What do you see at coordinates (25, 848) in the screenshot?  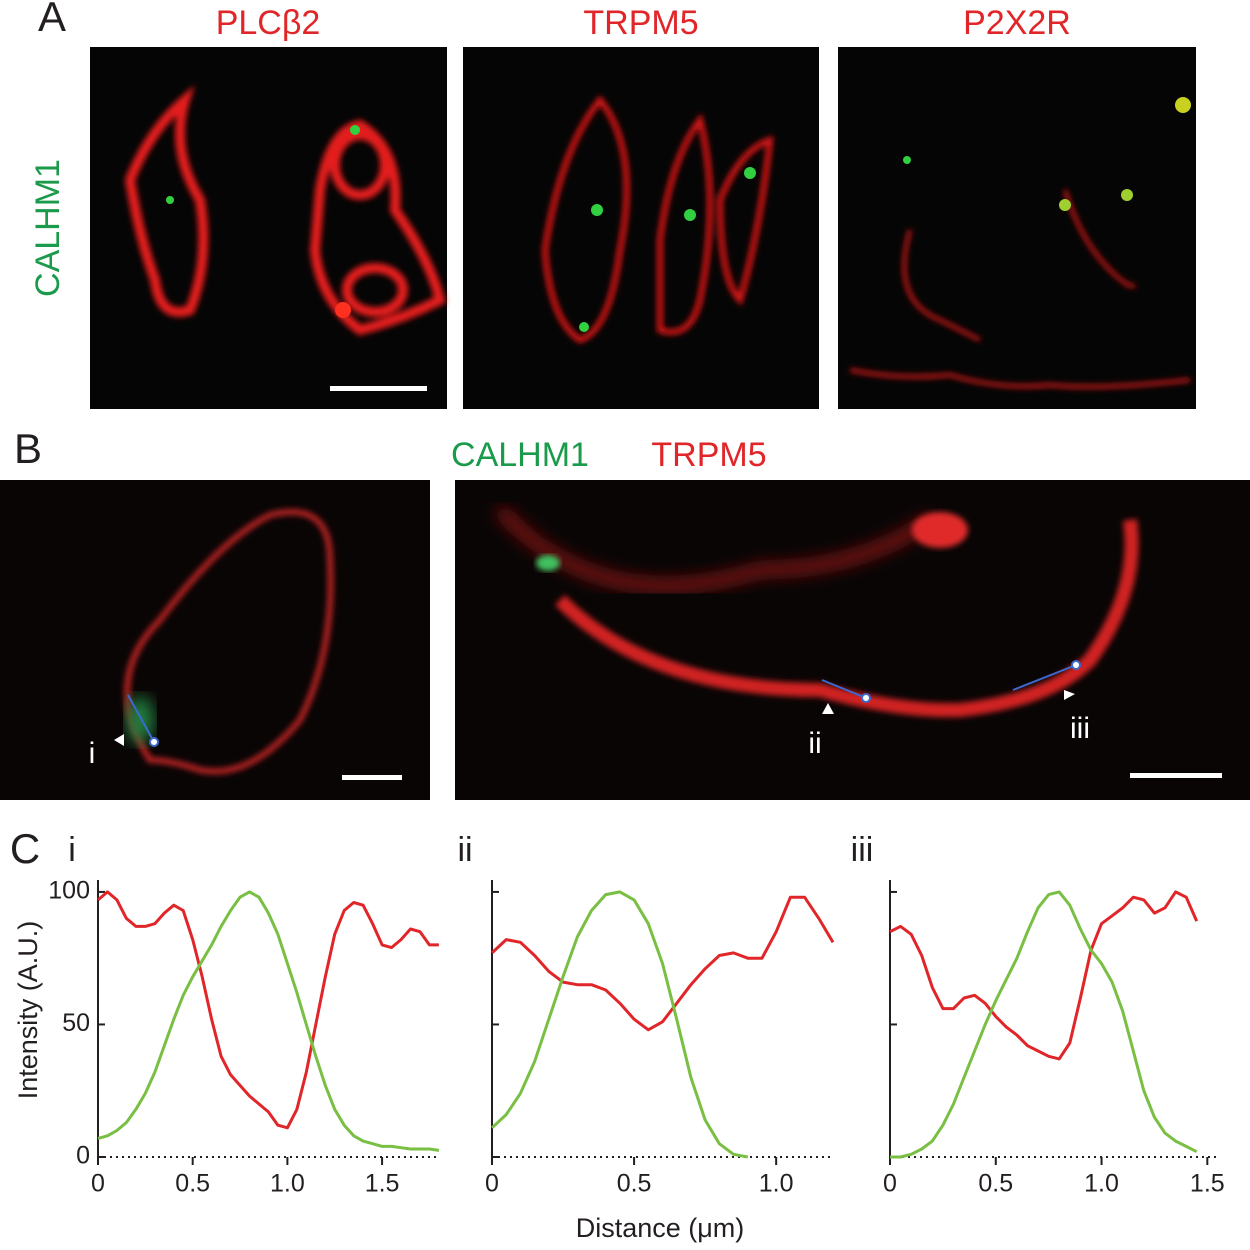 I see `panel-label: C` at bounding box center [25, 848].